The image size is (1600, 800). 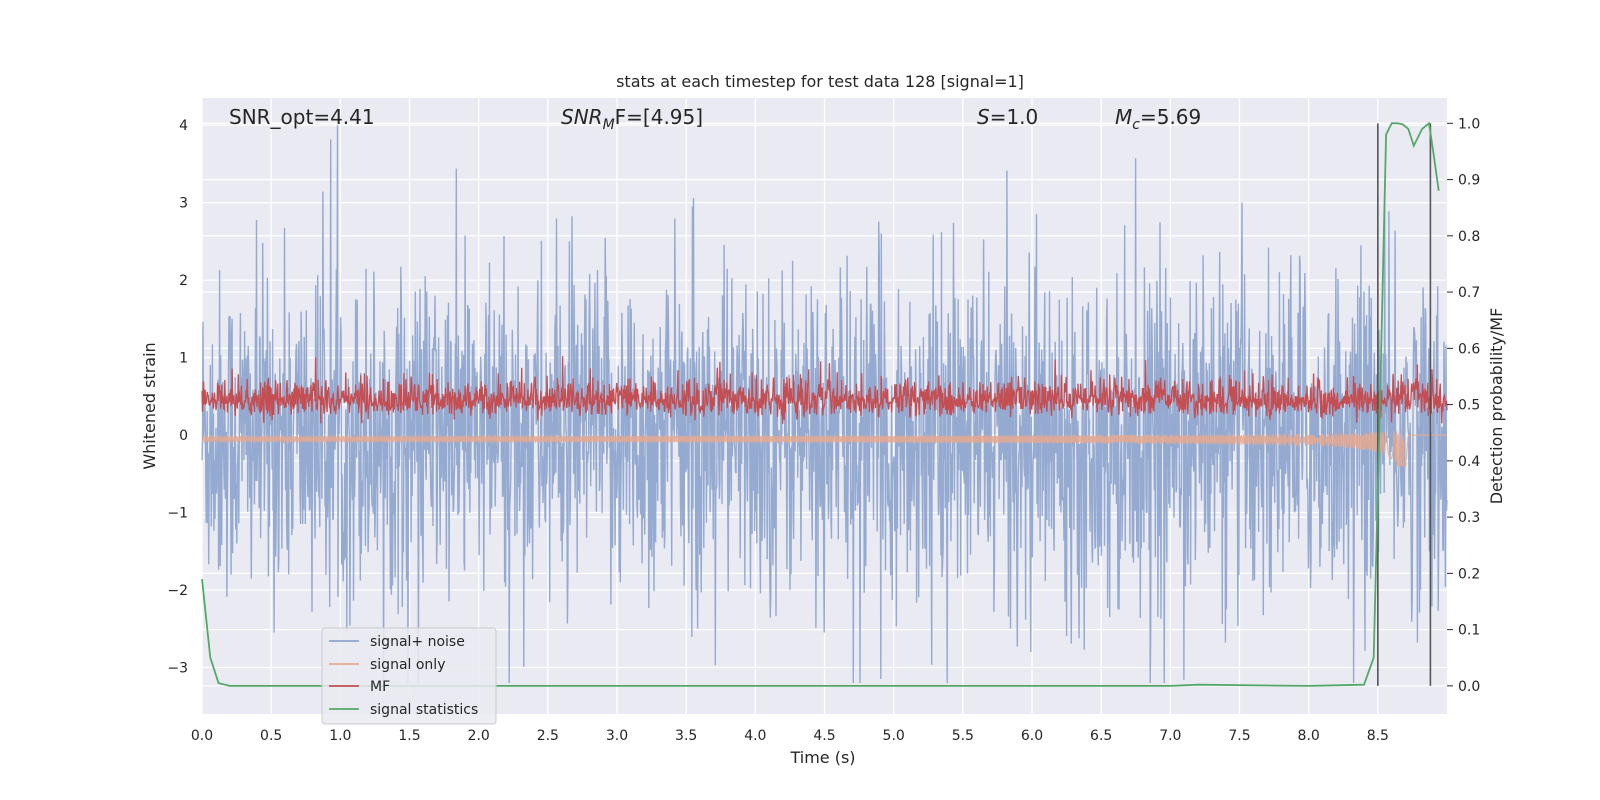 What do you see at coordinates (359, 687) in the screenshot?
I see `legend-item-mf: MF` at bounding box center [359, 687].